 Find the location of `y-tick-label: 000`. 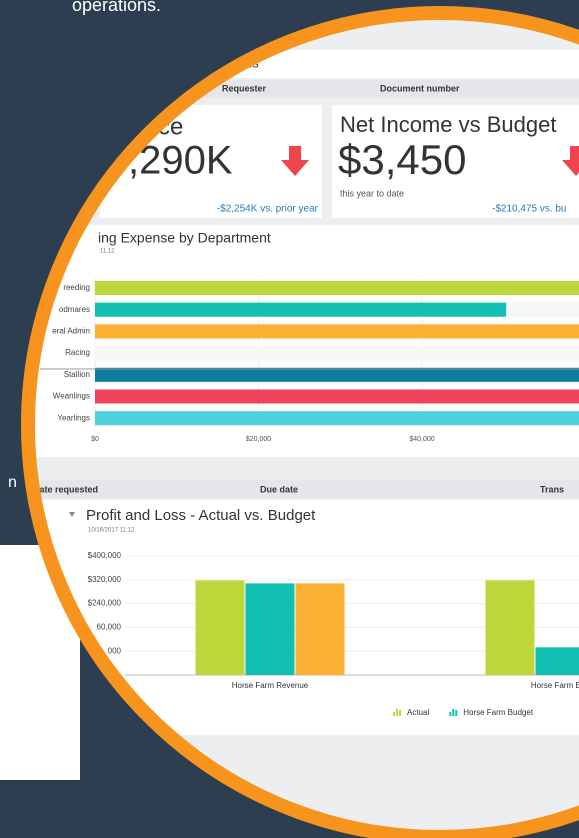

y-tick-label: 000 is located at coordinates (115, 650).